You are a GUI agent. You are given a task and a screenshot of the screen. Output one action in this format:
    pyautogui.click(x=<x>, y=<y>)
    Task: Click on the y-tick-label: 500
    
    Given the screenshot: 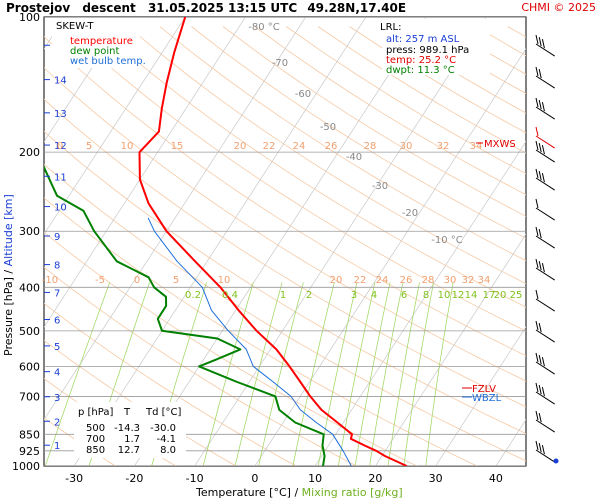 What is the action you would take?
    pyautogui.click(x=29, y=331)
    